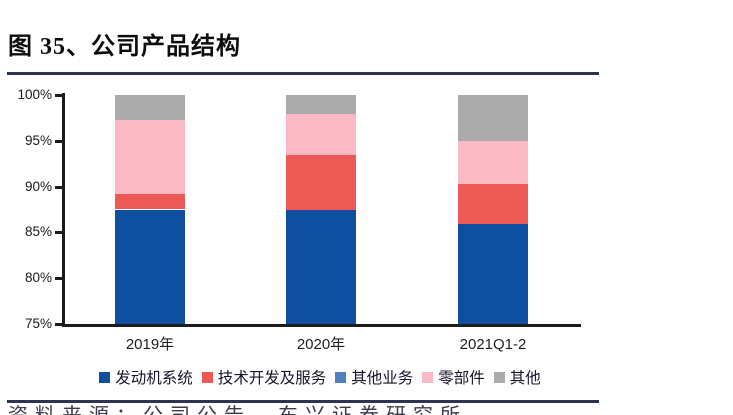 The width and height of the screenshot is (733, 415). What do you see at coordinates (154, 378) in the screenshot?
I see `legend-label: 发动机系统` at bounding box center [154, 378].